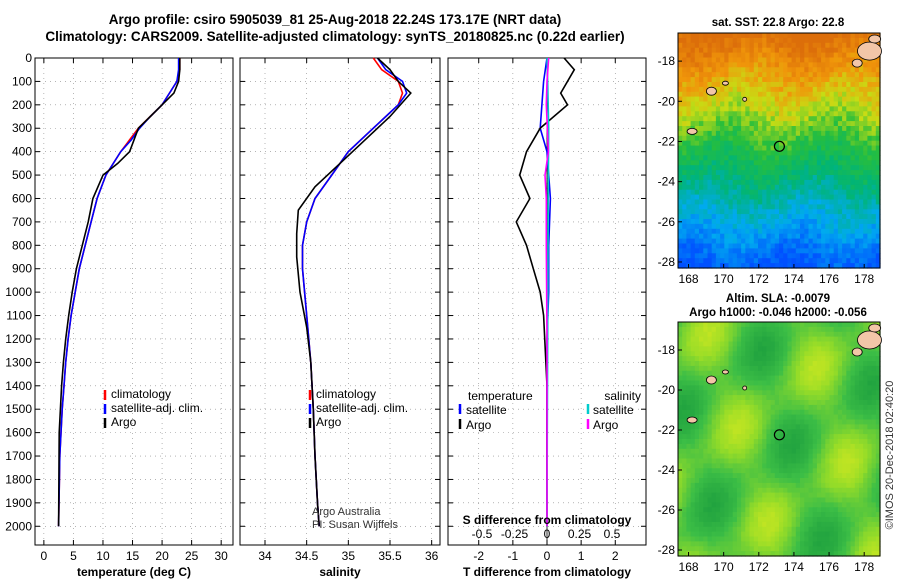 This screenshot has width=900, height=580. Describe the element at coordinates (580, 534) in the screenshot. I see `secondary-tick-label: 0.25` at that location.